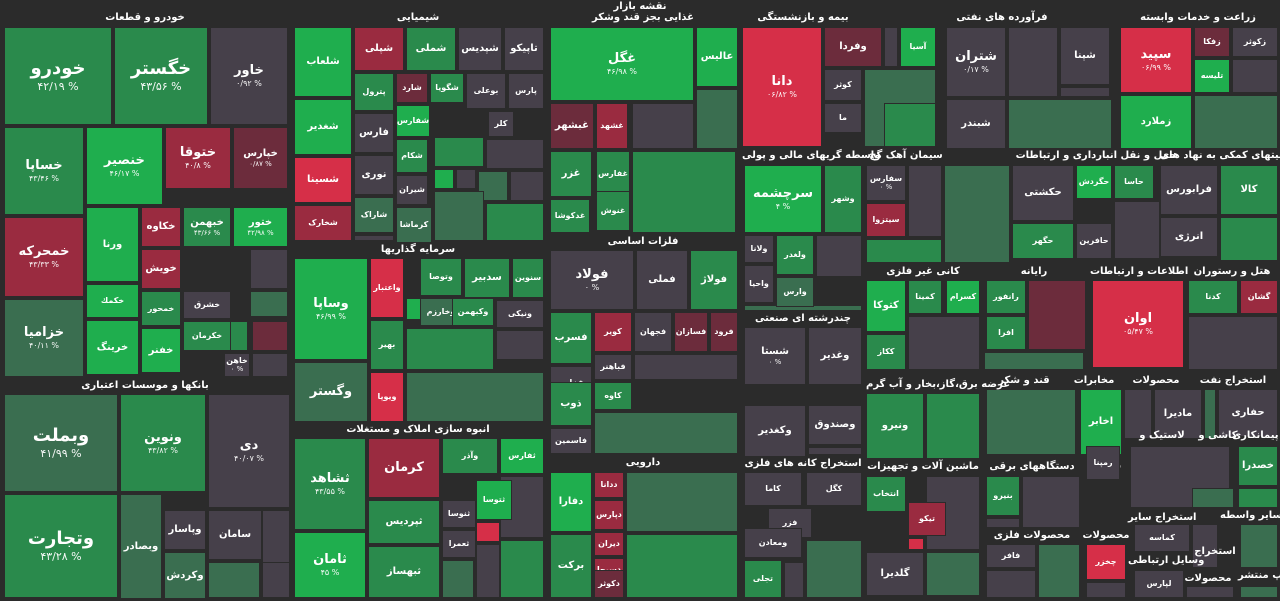  I want to click on stock-tile: رانفور, so click(1006, 297).